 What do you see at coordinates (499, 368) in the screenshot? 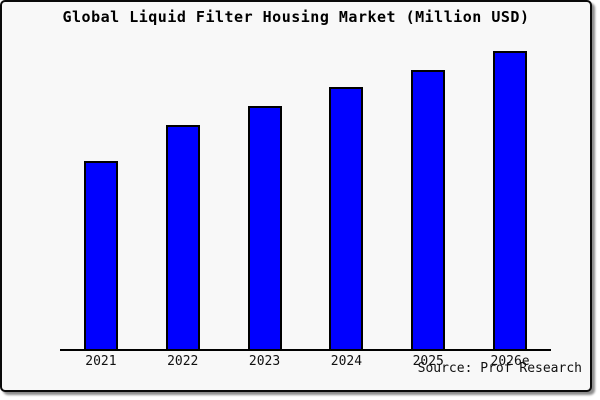
I see `source-note: Source: Prof Research` at bounding box center [499, 368].